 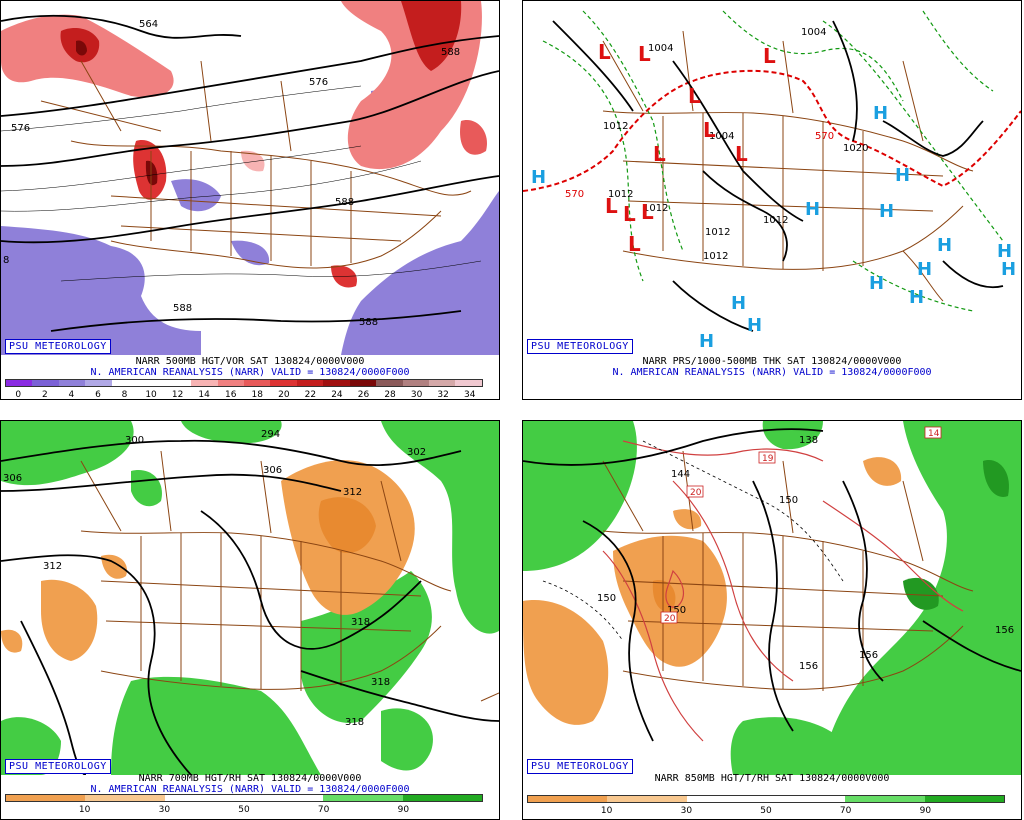 What do you see at coordinates (337, 395) in the screenshot?
I see `colorbar-tick-label: 24` at bounding box center [337, 395].